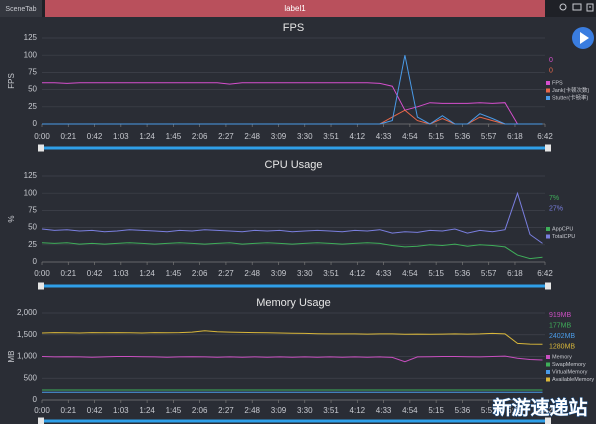 The image size is (596, 424). What do you see at coordinates (27, 334) in the screenshot?
I see `y-tick-label: 1,500` at bounding box center [27, 334].